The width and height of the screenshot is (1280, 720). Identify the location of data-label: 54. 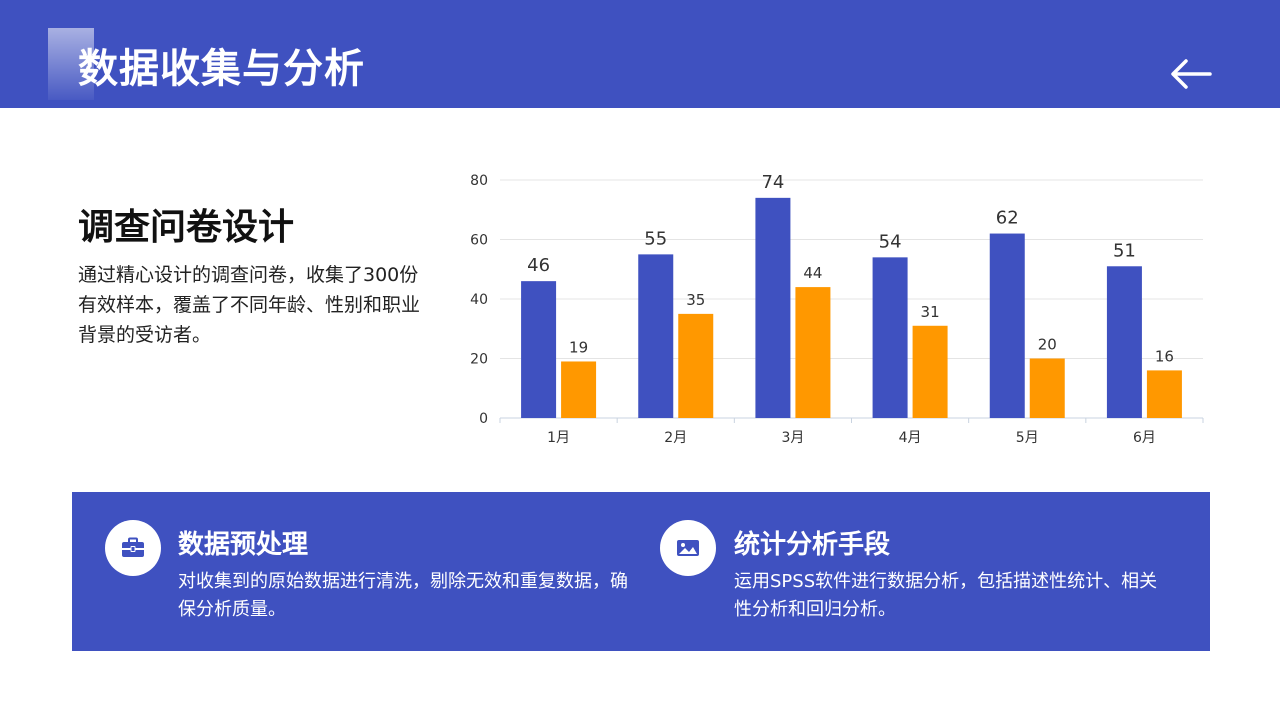
(890, 241).